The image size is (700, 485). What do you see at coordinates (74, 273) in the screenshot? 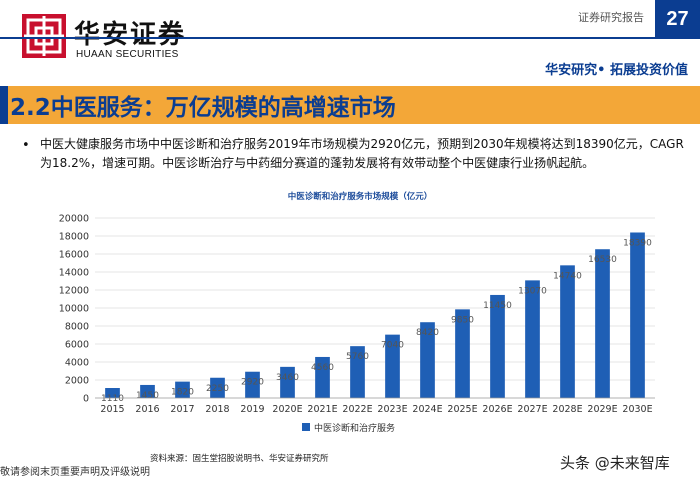
I see `y-tick-label: 14000` at bounding box center [74, 273].